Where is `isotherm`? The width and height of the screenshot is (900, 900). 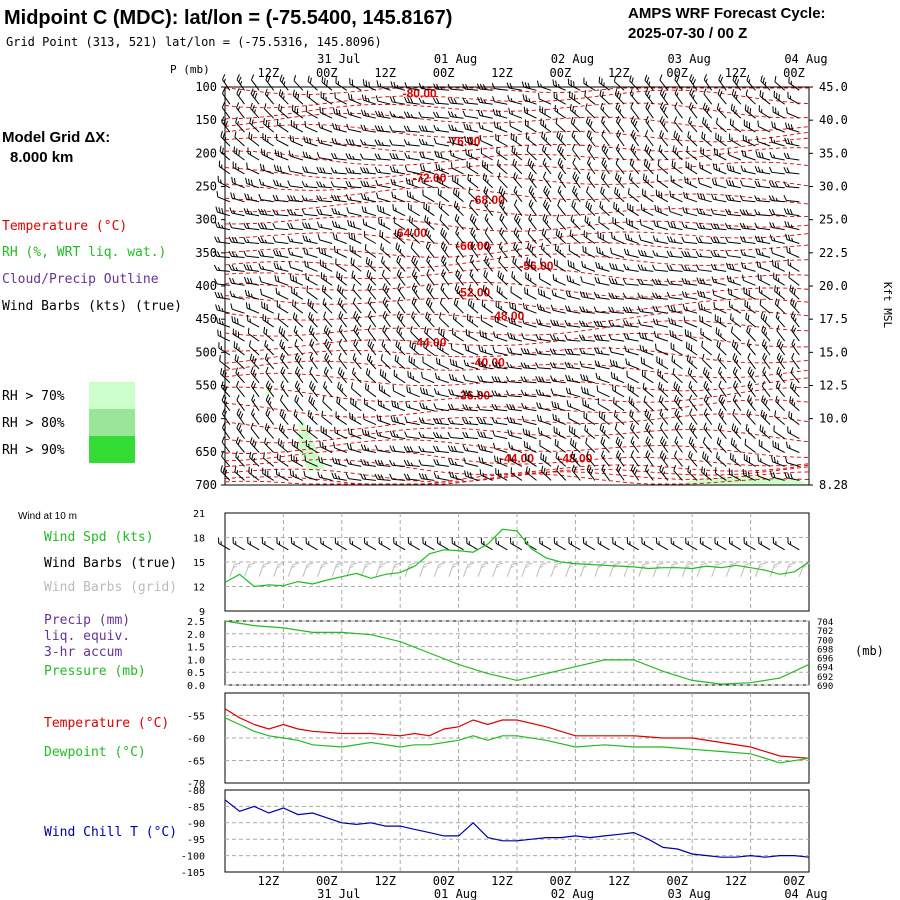
isotherm is located at coordinates (517, 121).